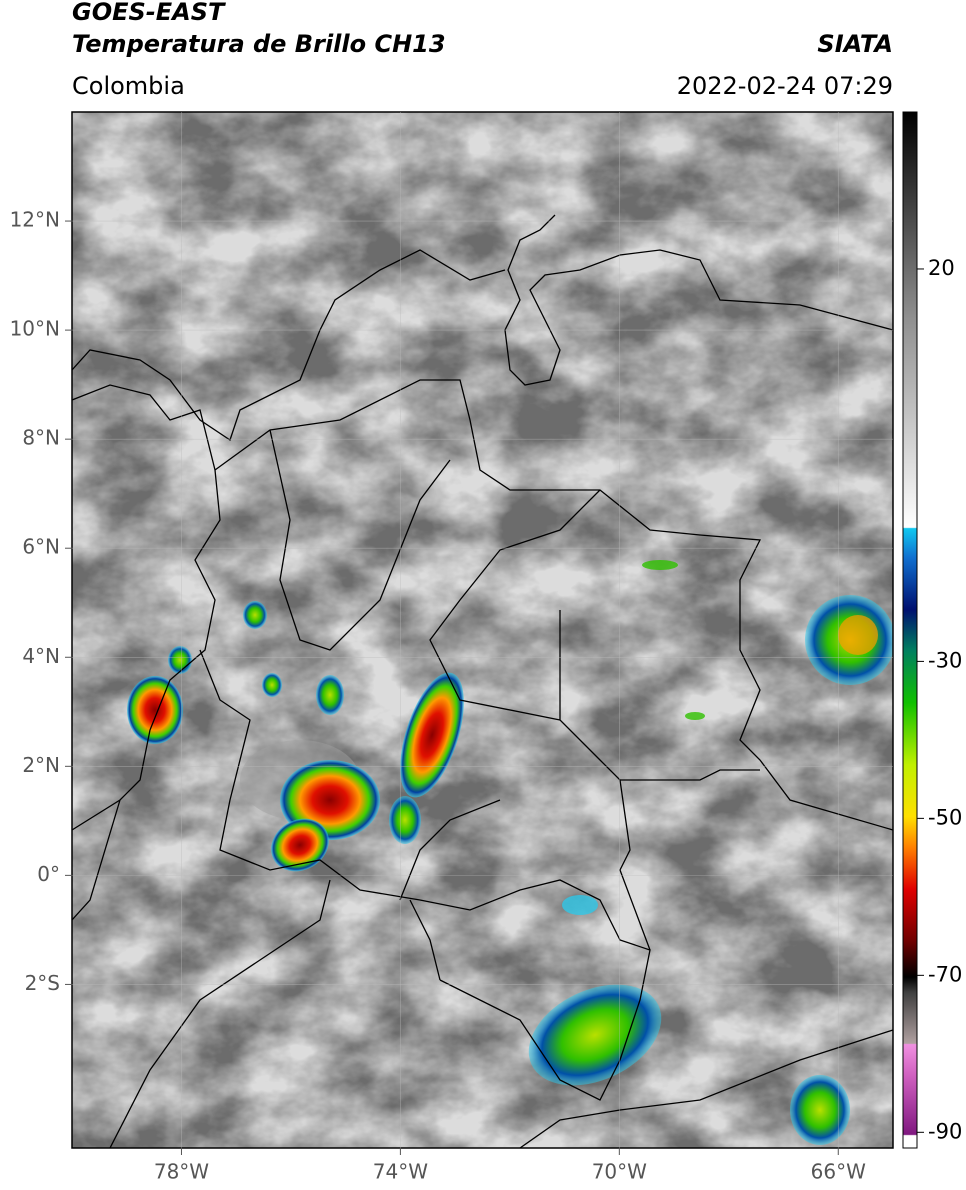 This screenshot has height=1190, width=966. I want to click on colorbar-tick-label: -30, so click(945, 660).